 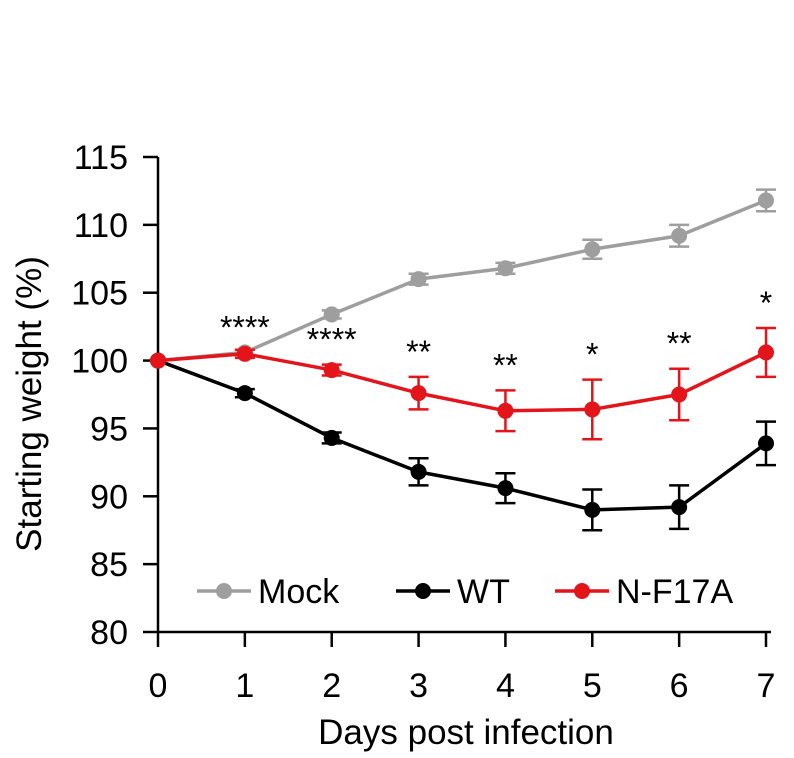 What do you see at coordinates (592, 686) in the screenshot?
I see `x-tick-label: 5` at bounding box center [592, 686].